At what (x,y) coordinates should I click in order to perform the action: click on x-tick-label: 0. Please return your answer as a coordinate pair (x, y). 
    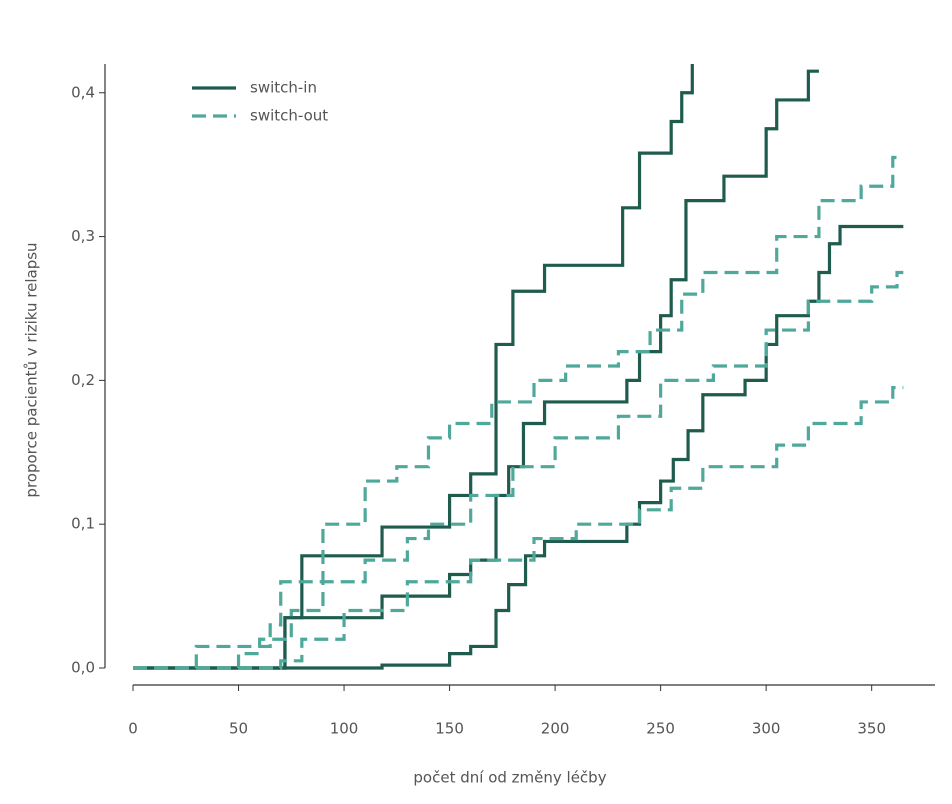
    Looking at the image, I should click on (133, 729).